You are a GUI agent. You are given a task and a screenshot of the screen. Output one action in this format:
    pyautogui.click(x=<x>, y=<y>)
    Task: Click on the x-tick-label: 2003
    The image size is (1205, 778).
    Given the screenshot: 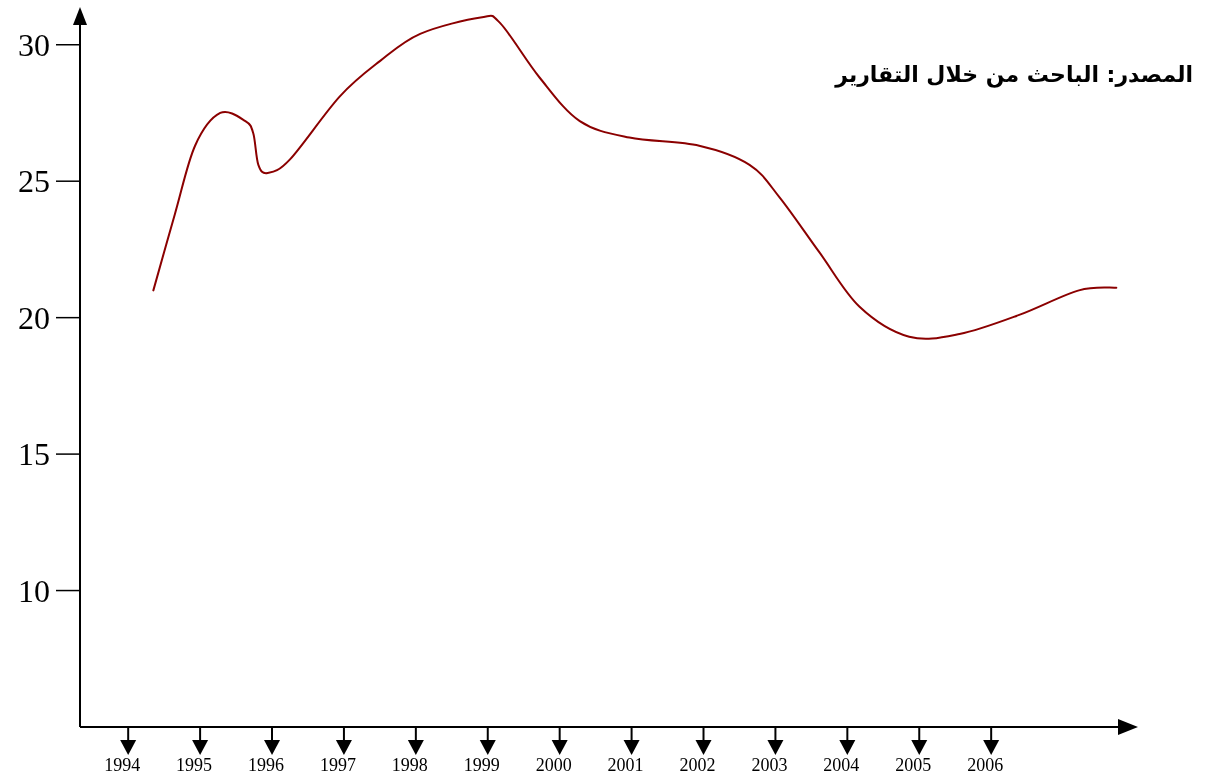 What is the action you would take?
    pyautogui.click(x=769, y=765)
    